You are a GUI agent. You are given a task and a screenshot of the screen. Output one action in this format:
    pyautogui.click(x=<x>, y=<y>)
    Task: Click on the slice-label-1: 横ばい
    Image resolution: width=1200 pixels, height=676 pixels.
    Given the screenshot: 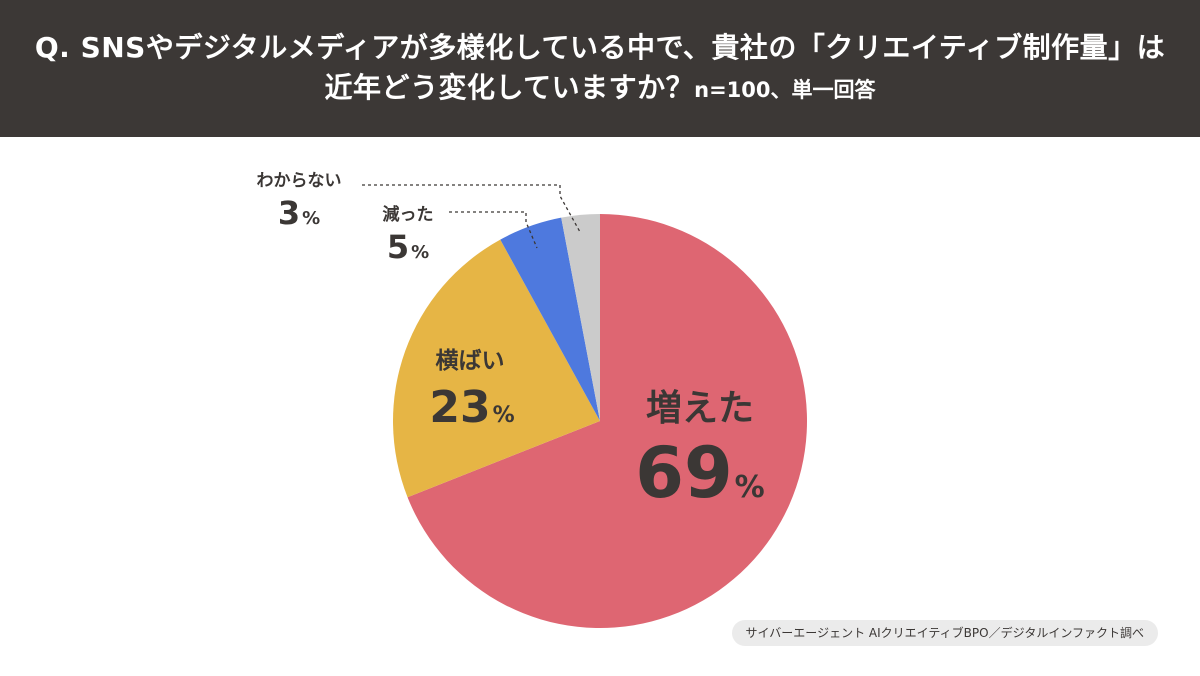 What is the action you would take?
    pyautogui.click(x=470, y=361)
    